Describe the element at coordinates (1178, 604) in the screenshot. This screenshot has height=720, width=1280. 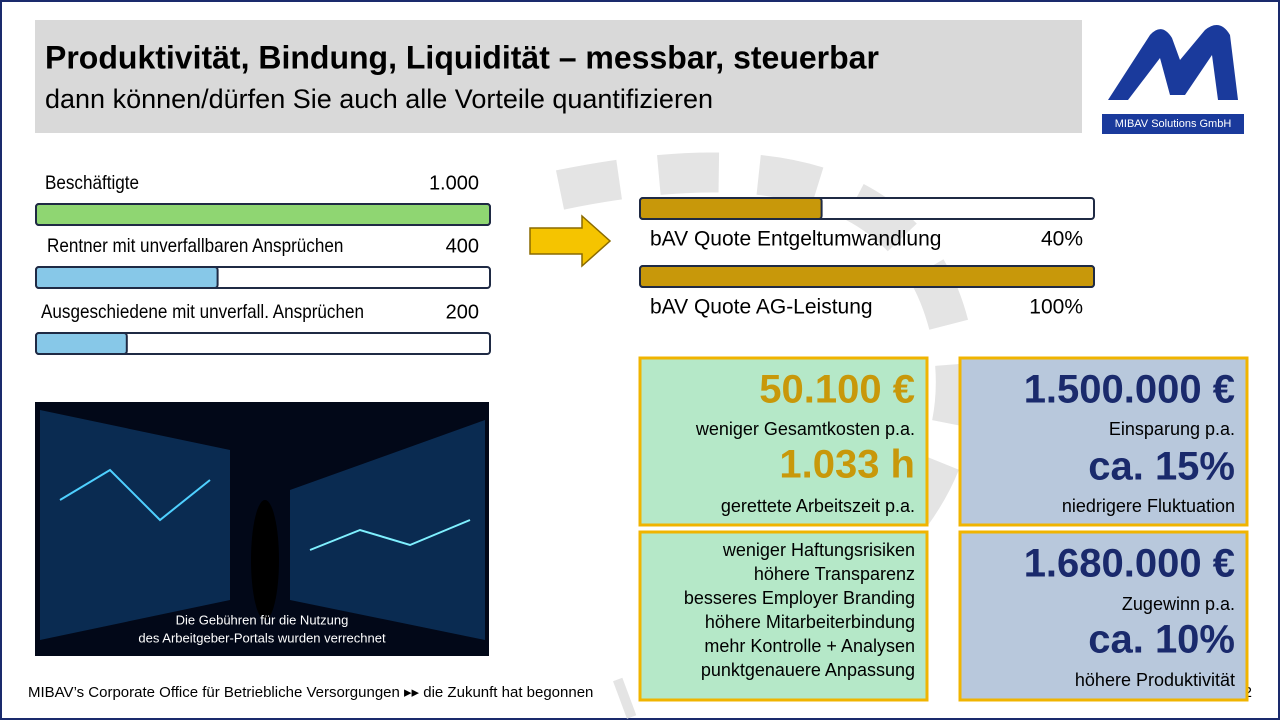
I see `kpi-text: Zugewinn p.a.` at that location.